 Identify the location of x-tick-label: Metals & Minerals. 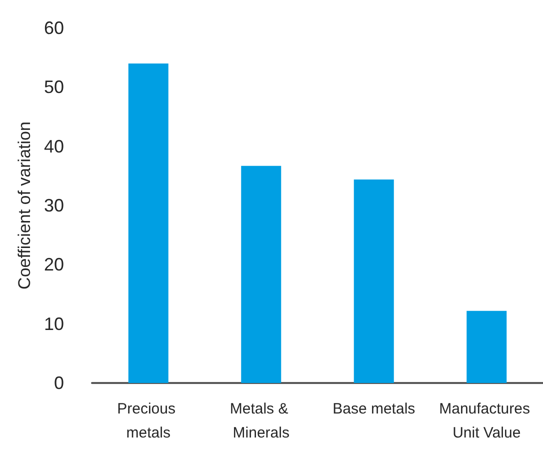
(261, 421).